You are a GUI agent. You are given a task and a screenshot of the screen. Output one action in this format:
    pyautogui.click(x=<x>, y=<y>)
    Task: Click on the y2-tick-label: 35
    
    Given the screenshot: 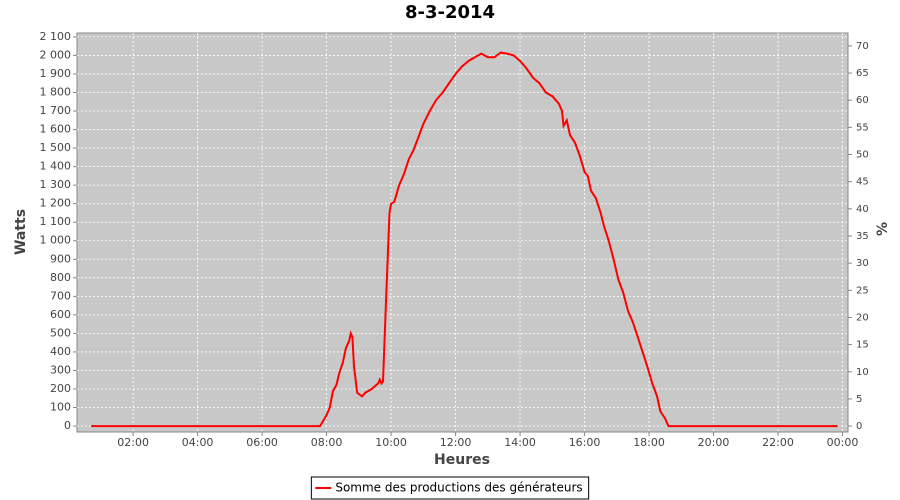 What is the action you would take?
    pyautogui.click(x=862, y=236)
    